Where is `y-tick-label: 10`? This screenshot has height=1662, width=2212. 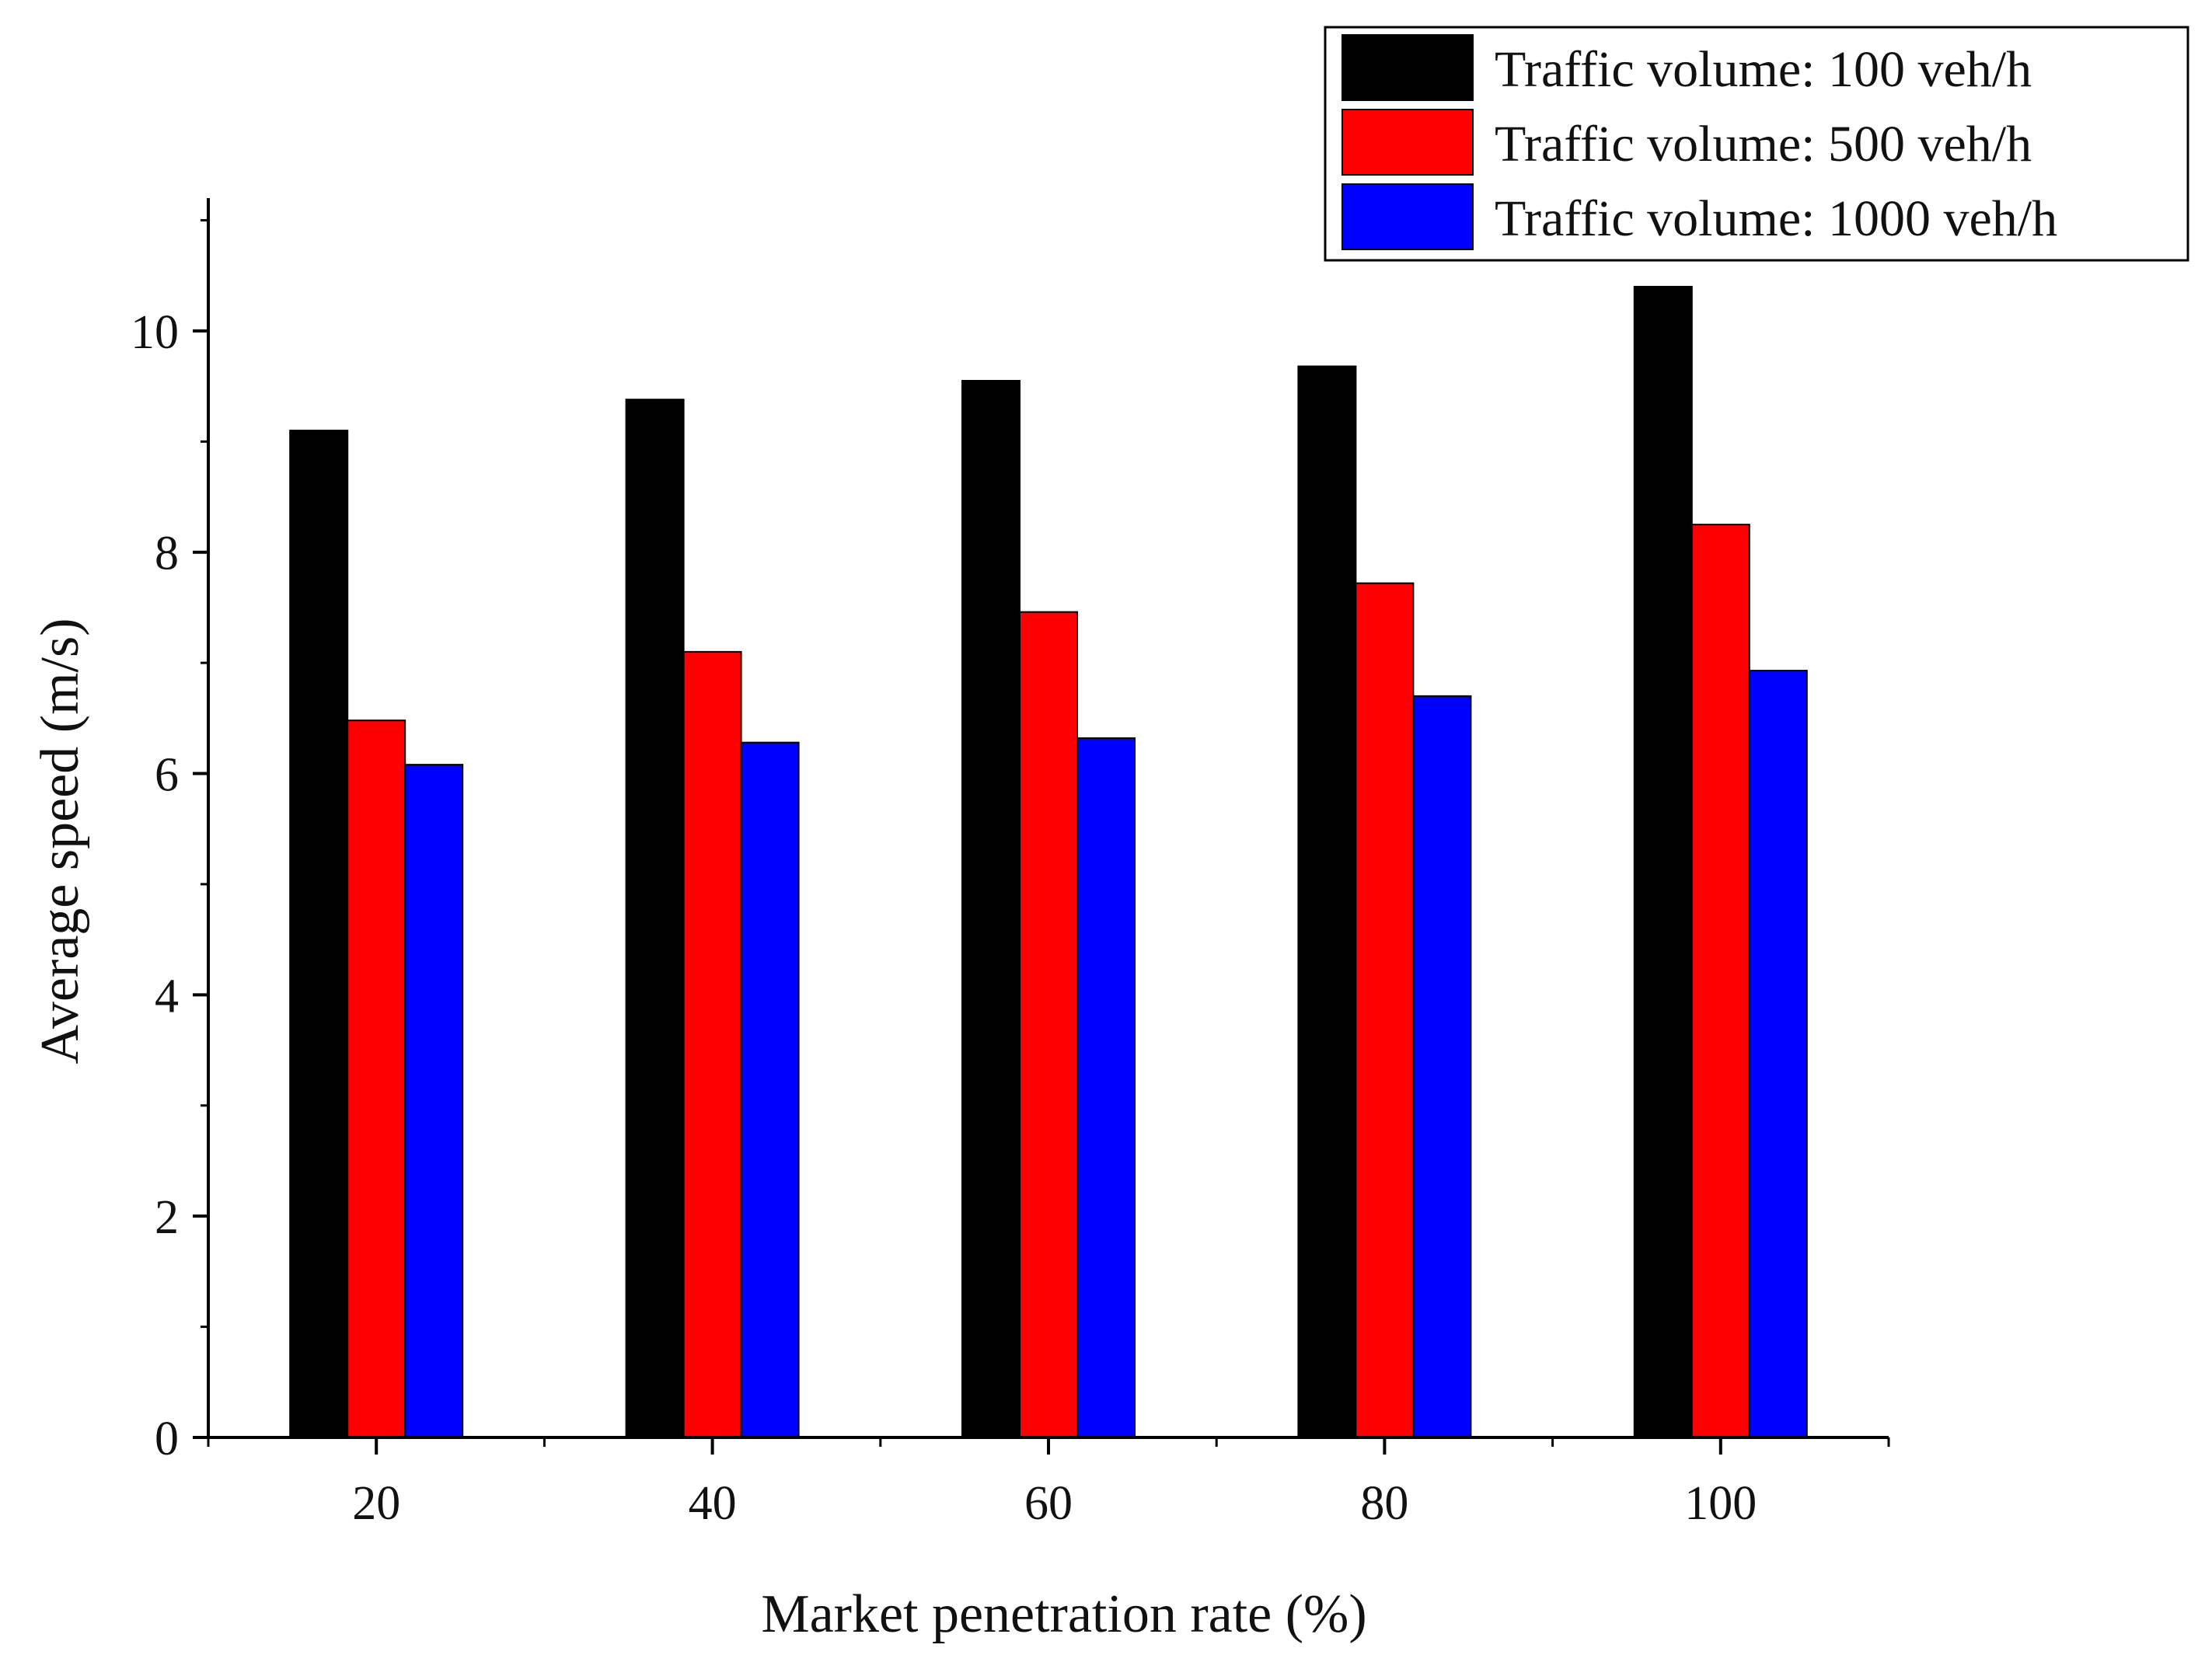
y-tick-label: 10 is located at coordinates (155, 332).